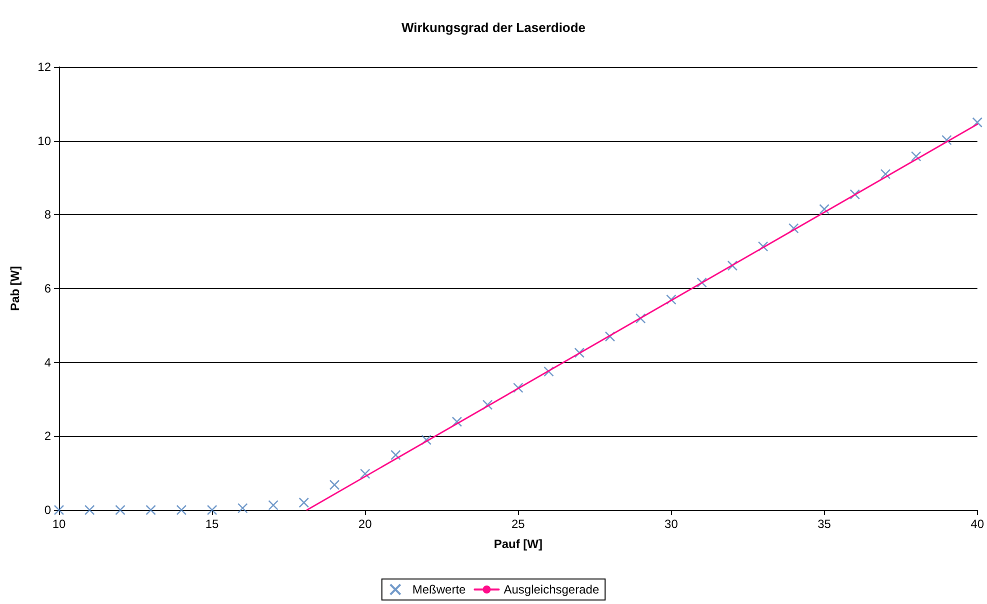  I want to click on x-tick-label: 20, so click(365, 524).